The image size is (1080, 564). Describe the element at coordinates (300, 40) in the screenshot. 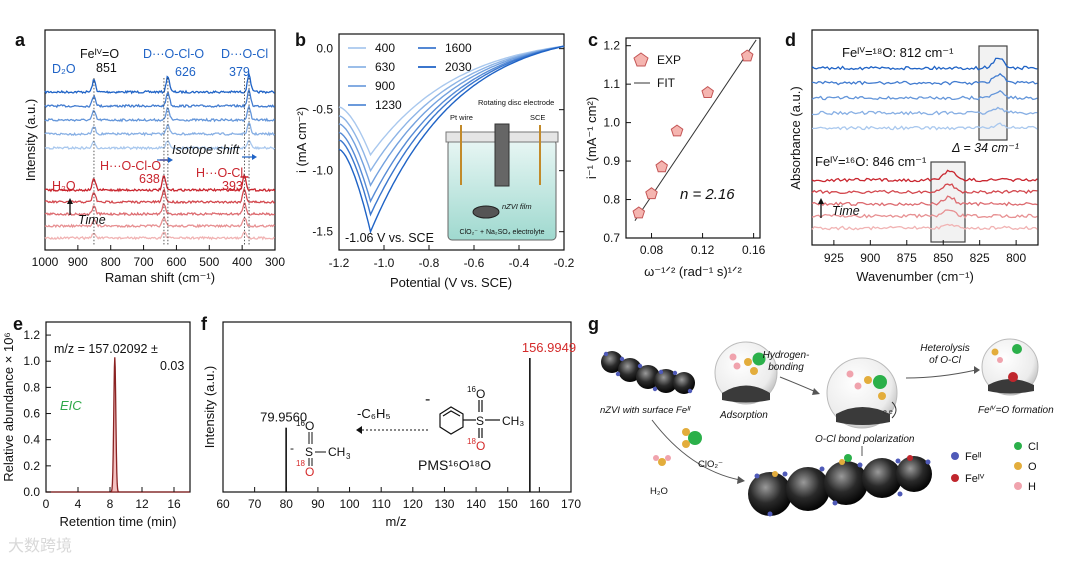

I see `panel-letter-b: b` at that location.